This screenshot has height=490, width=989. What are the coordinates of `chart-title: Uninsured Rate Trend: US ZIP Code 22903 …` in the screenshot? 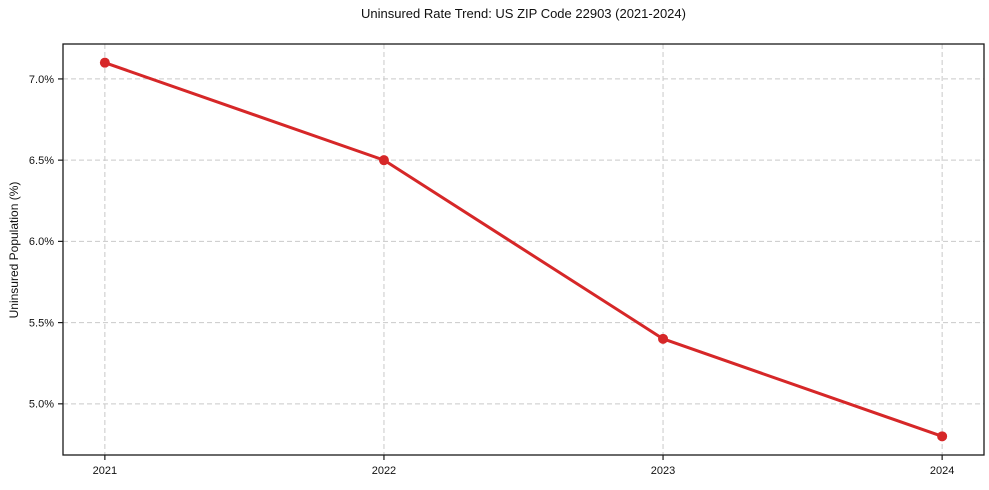 It's located at (523, 13).